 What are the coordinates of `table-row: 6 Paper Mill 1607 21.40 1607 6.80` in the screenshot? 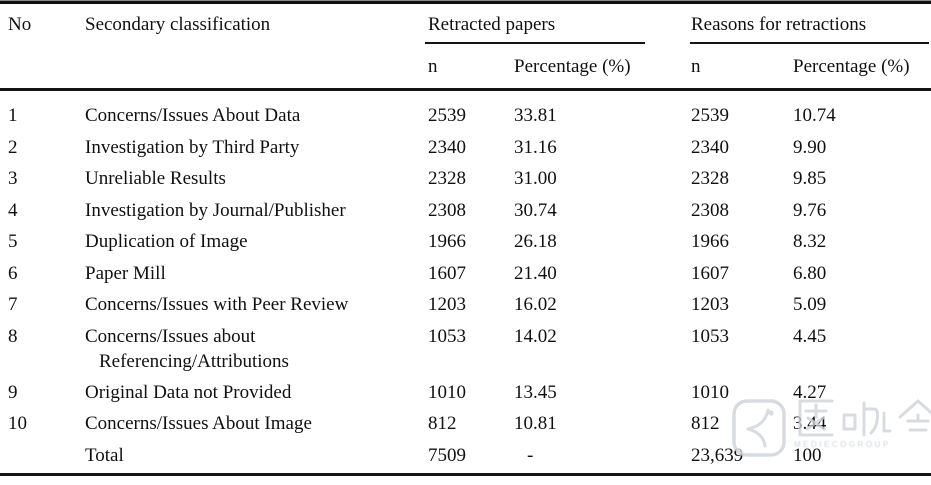 It's located at (465, 274).